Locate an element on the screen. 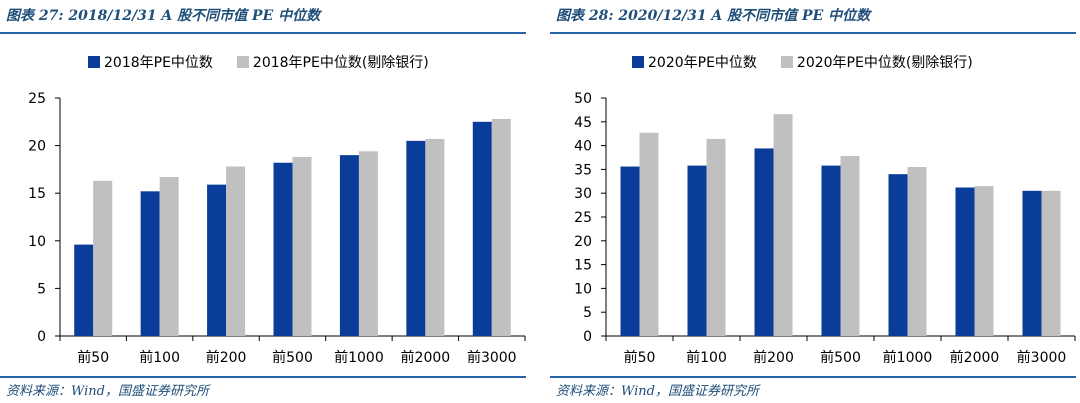 The height and width of the screenshot is (403, 1080). legend-item-series-2: 2020年PE中位数(剔除银行) is located at coordinates (876, 62).